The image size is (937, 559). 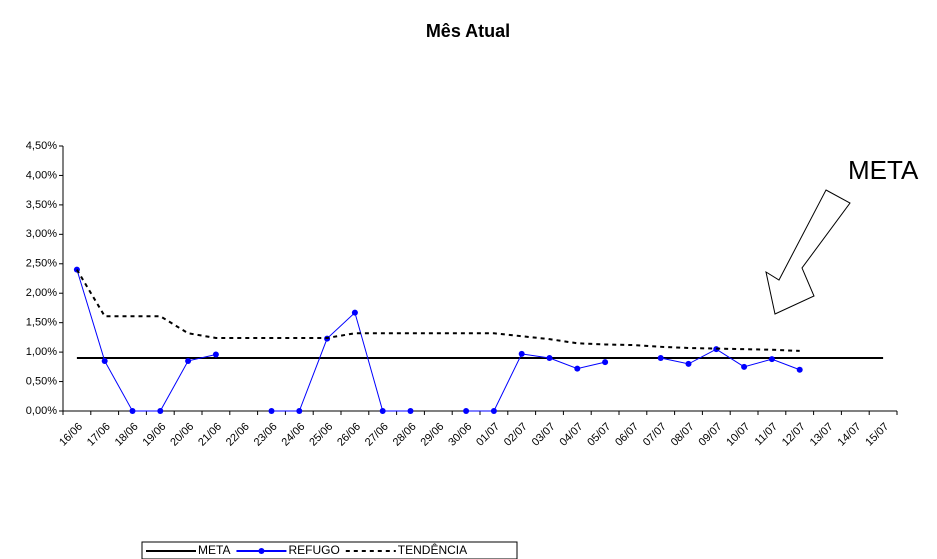 I want to click on x-tick-label: 07/07, so click(x=655, y=435).